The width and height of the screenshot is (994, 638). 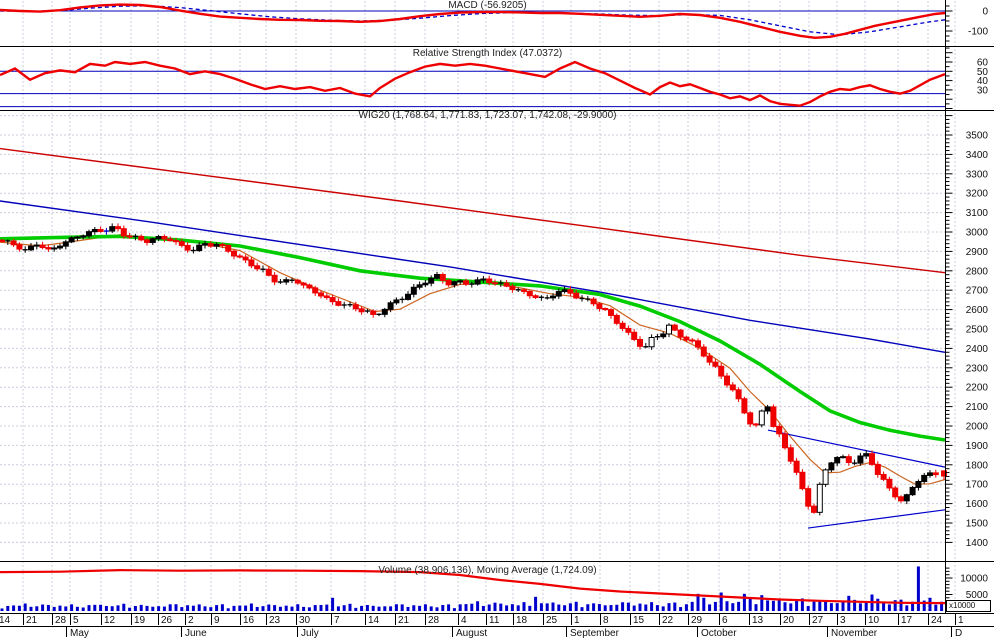 I want to click on volume-axis-multiplier: x10000, so click(x=968, y=606).